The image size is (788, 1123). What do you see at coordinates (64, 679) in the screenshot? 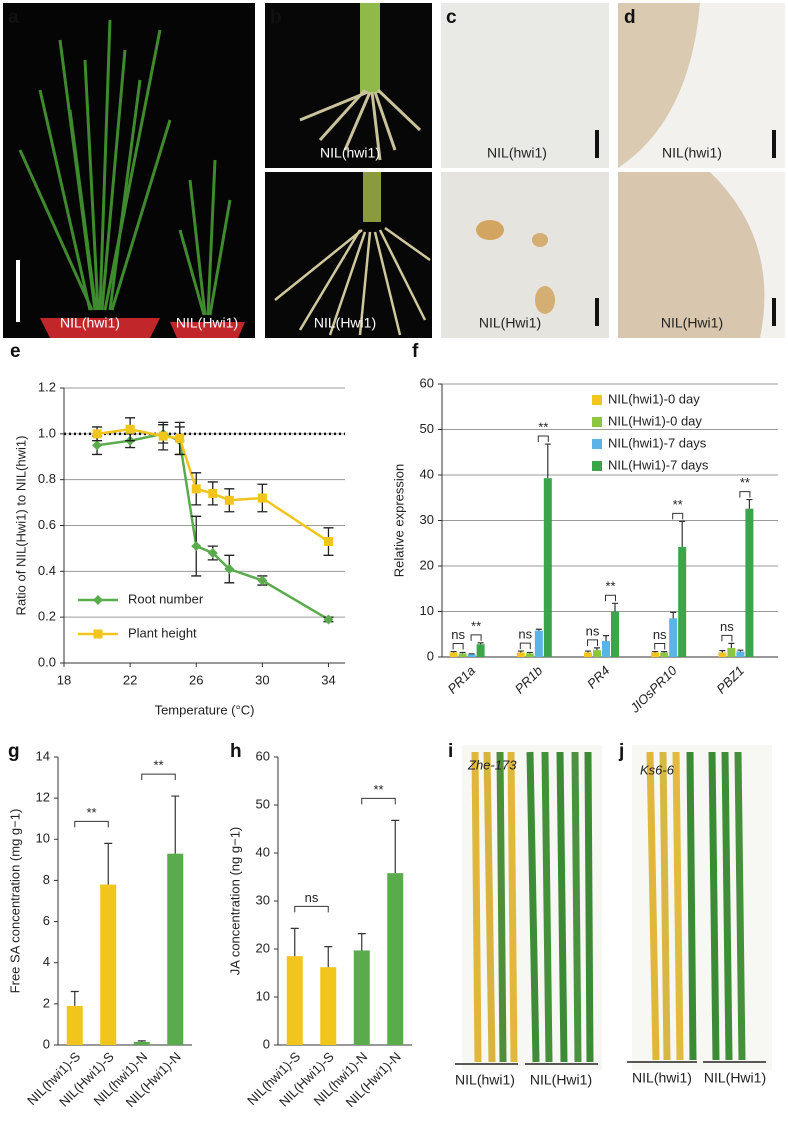
I see `x-tick-label: 18` at bounding box center [64, 679].